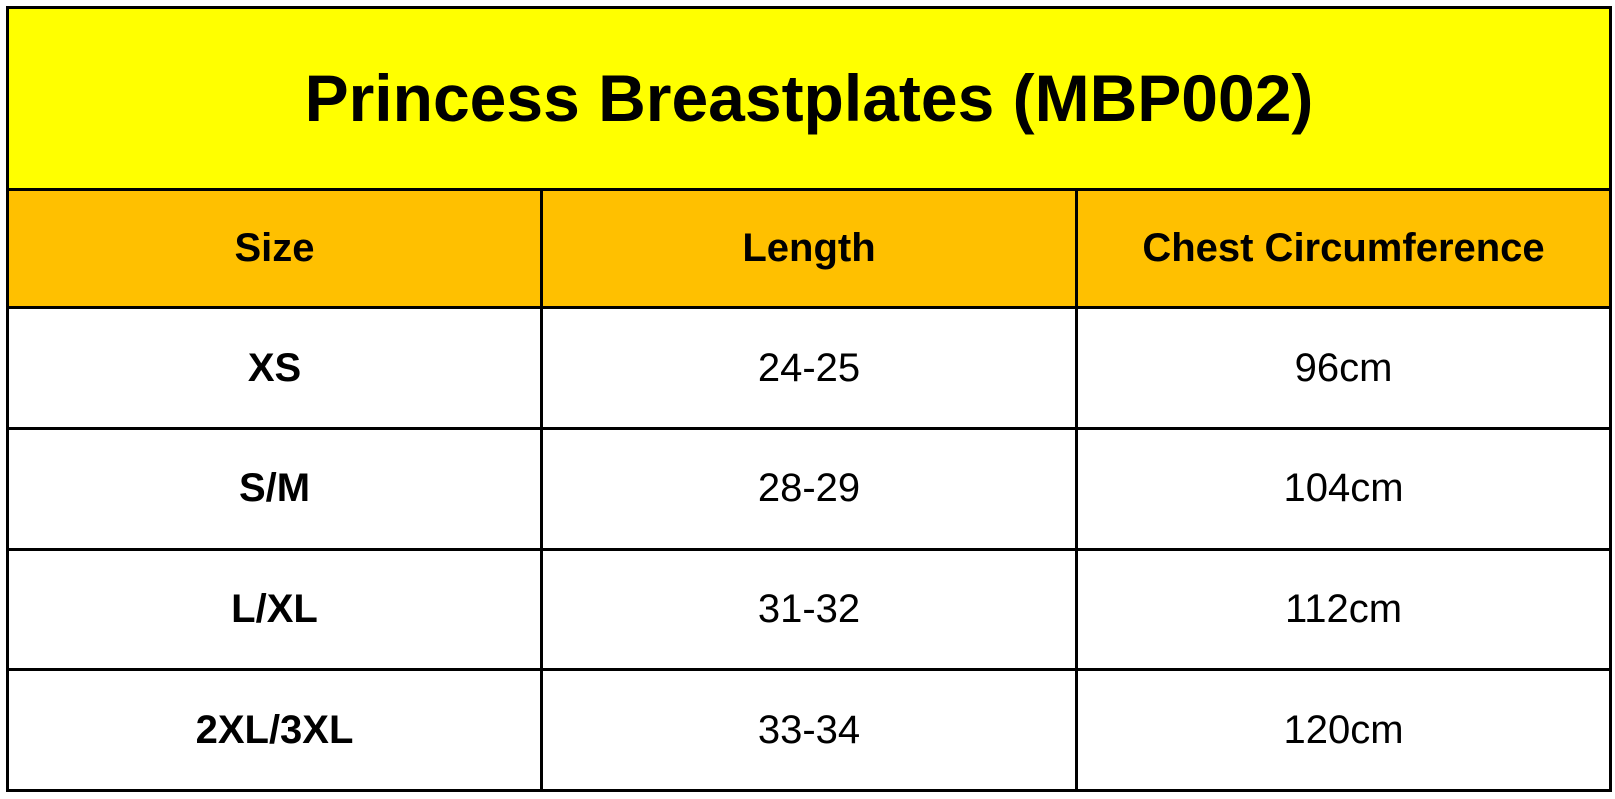 This screenshot has height=799, width=1615. I want to click on size-cell: L/XL, so click(274, 609).